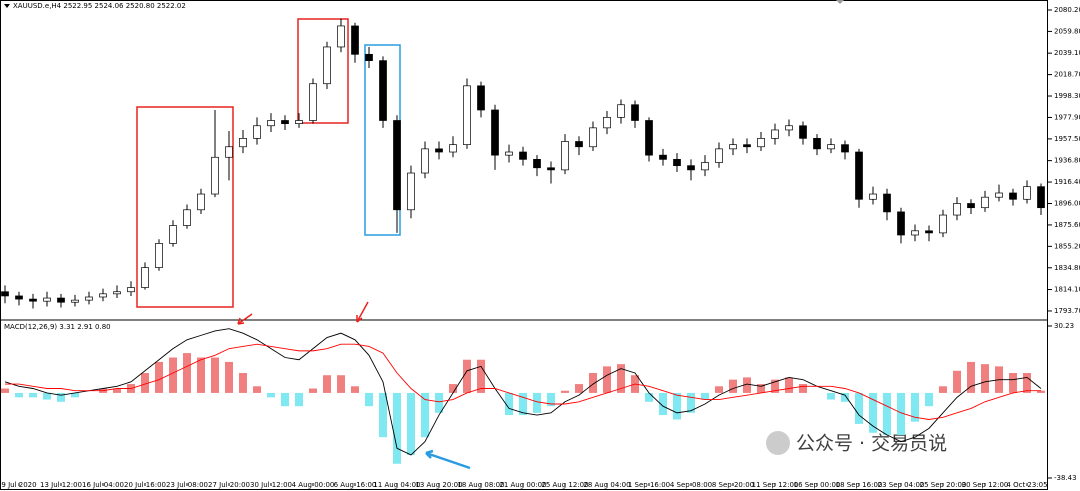 The height and width of the screenshot is (491, 1080). Describe the element at coordinates (7, 6) in the screenshot. I see `symbol-icon` at that location.